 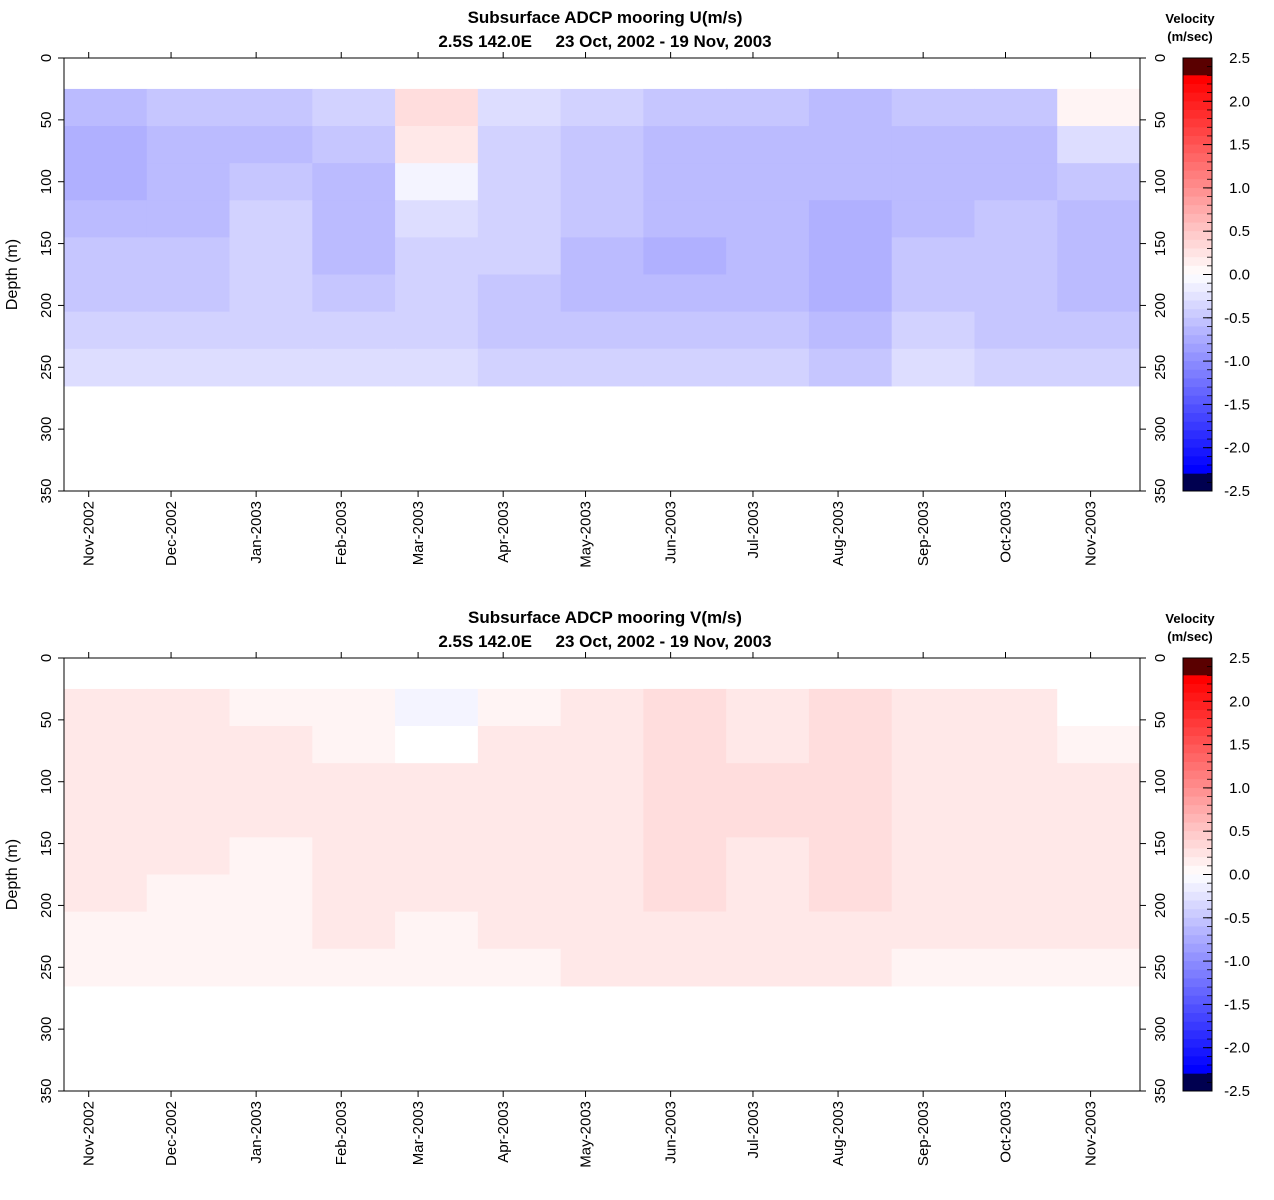 I want to click on u-y-tick-label-left: 50, so click(x=46, y=120).